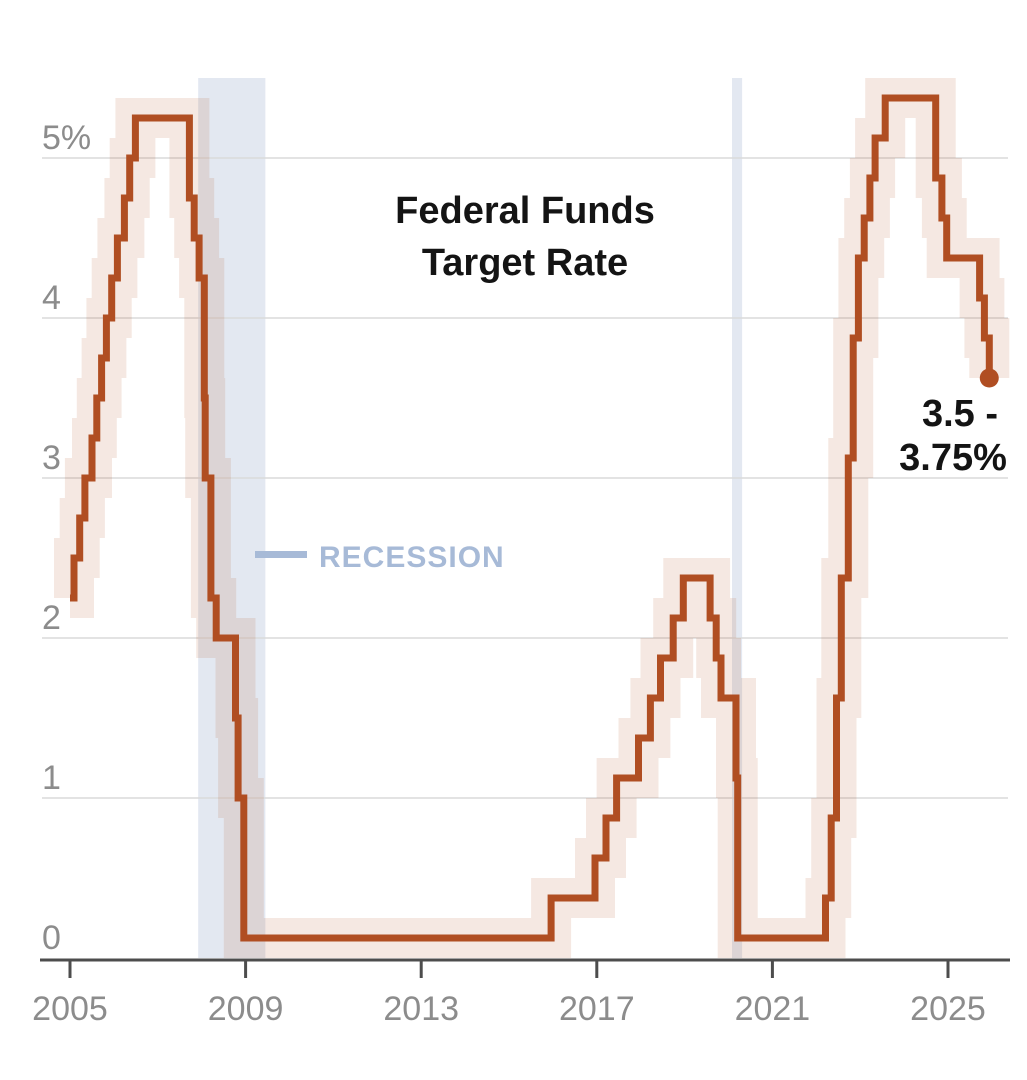  I want to click on x-tick-label: 2009, so click(246, 1009).